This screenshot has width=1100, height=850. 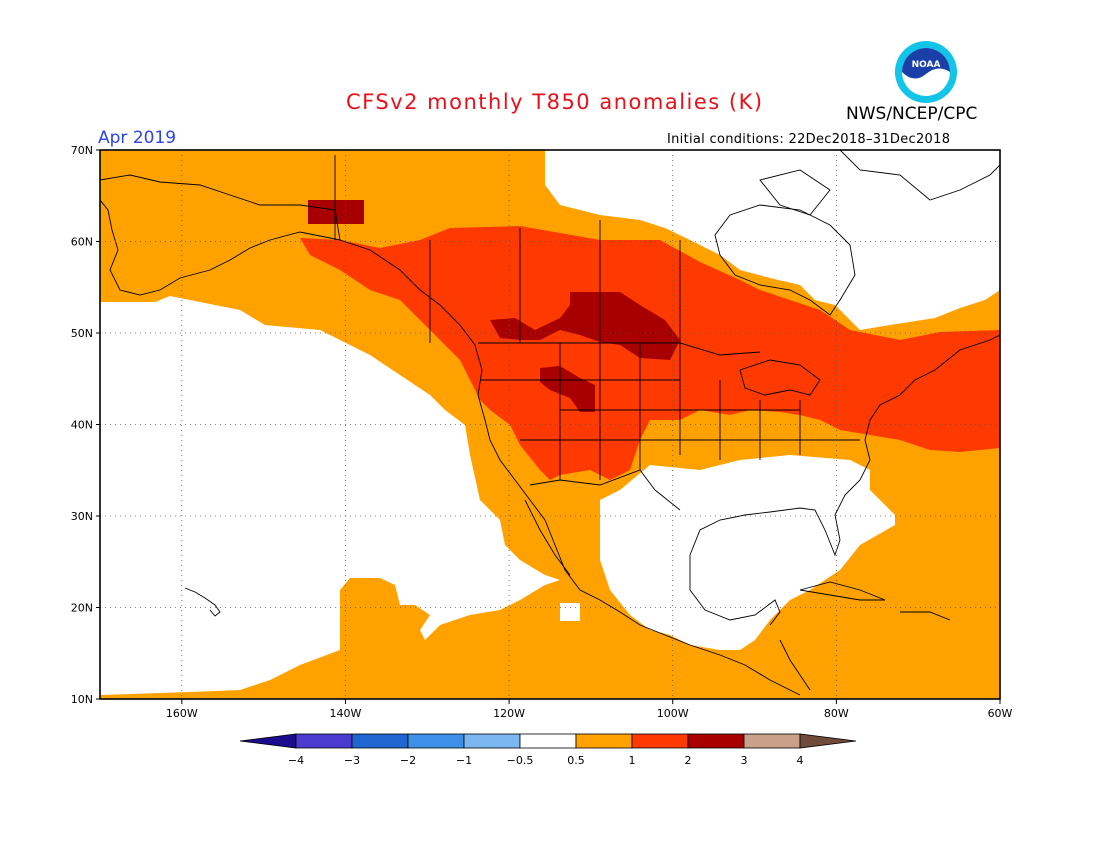 I want to click on colorbar-arrow-high, so click(x=828, y=741).